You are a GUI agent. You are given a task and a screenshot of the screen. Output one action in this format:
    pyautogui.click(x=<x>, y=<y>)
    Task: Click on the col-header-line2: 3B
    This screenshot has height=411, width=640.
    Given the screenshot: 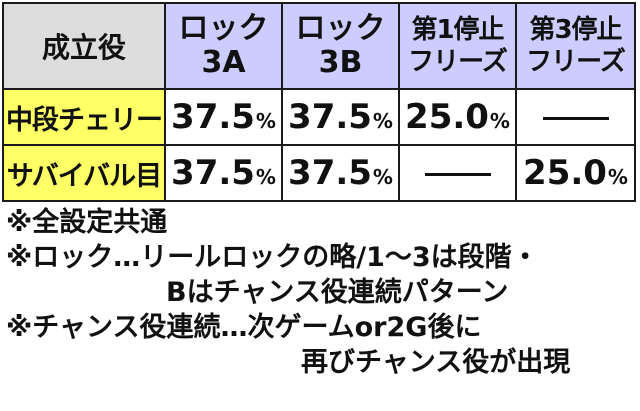 What is the action you would take?
    pyautogui.click(x=340, y=62)
    